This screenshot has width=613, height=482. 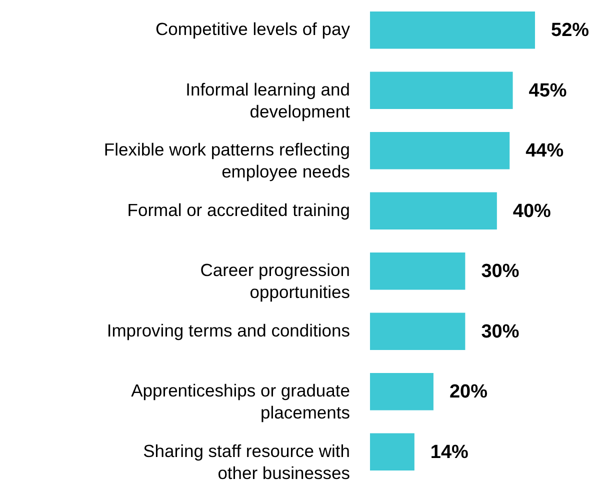 I want to click on y-tick-label: Improving terms and conditions, so click(x=228, y=330).